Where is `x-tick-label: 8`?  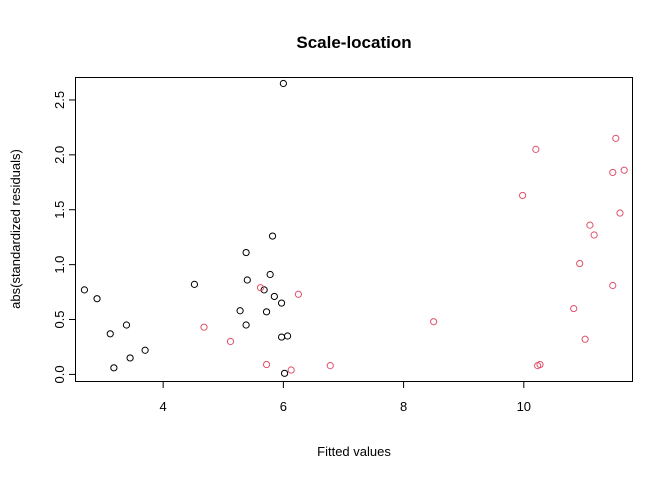 x-tick-label: 8 is located at coordinates (403, 406).